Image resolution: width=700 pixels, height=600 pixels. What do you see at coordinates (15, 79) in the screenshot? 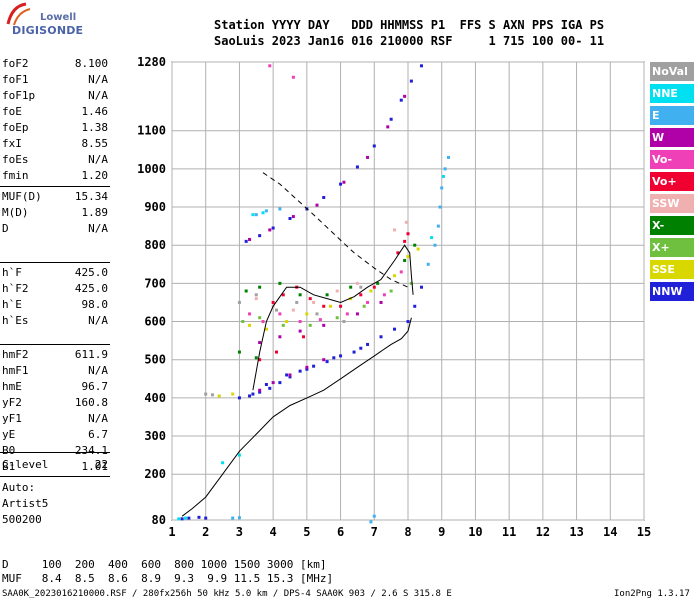
I see `param-name: foF1` at bounding box center [15, 79].